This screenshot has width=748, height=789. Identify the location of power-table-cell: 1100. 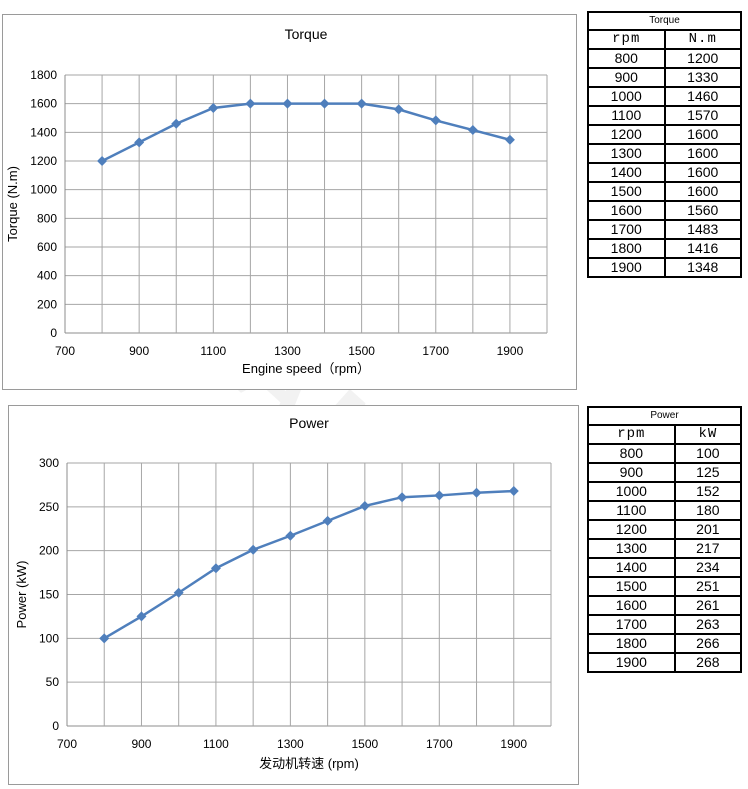
(631, 510).